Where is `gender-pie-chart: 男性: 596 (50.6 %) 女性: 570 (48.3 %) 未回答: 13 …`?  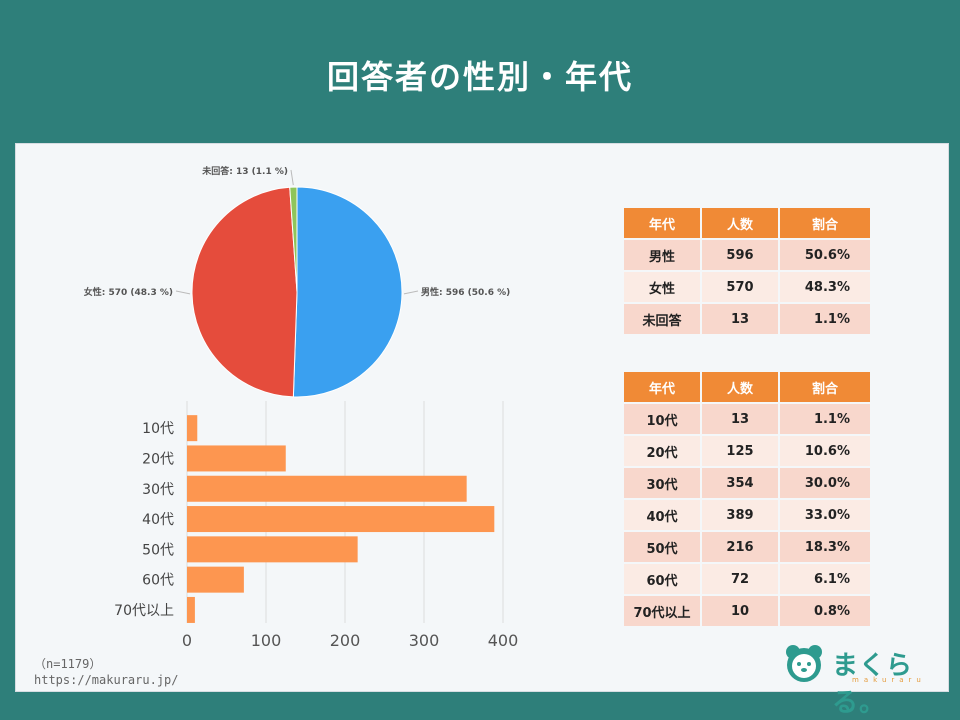
gender-pie-chart: 男性: 596 (50.6 %) 女性: 570 (48.3 %) 未回答: 13 … is located at coordinates (297, 281).